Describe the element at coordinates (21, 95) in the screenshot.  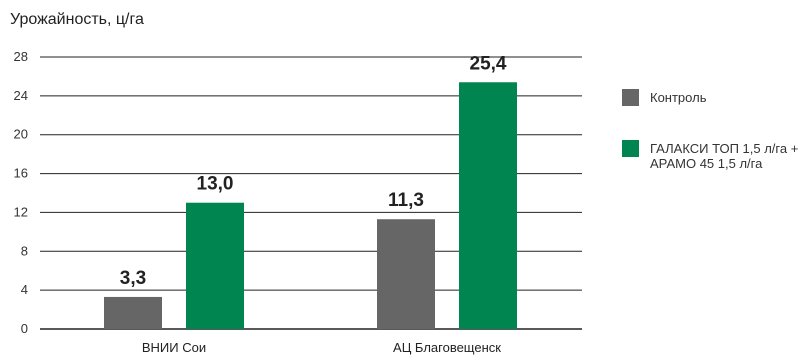
I see `y-tick-label: 24` at that location.